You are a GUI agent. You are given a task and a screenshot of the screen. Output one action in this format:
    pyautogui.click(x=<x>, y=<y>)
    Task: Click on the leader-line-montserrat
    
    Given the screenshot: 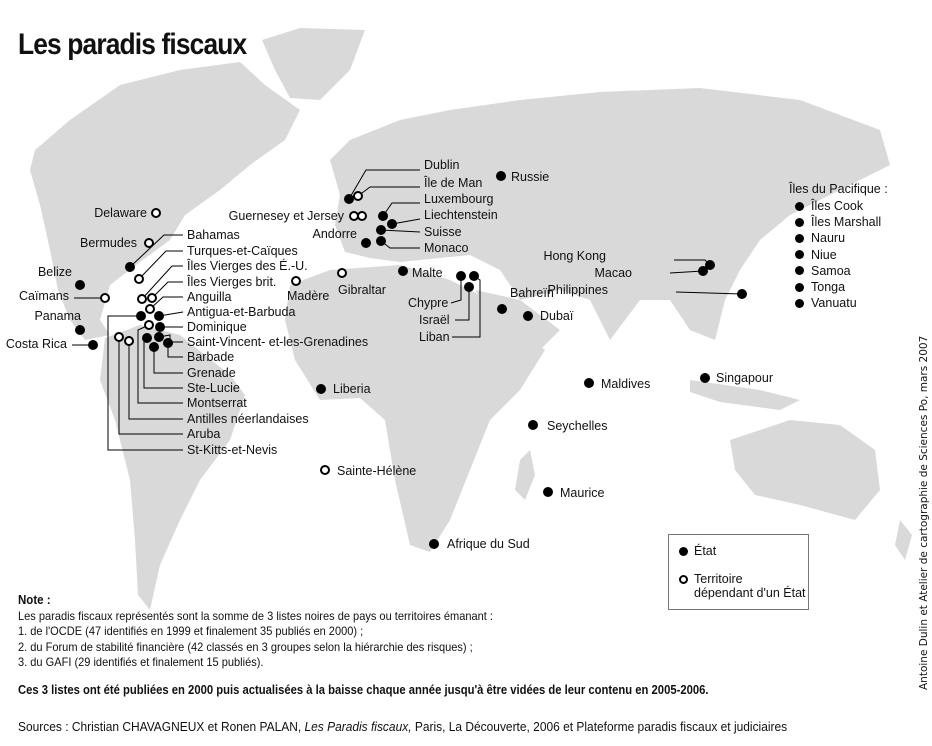 What is the action you would take?
    pyautogui.click(x=160, y=364)
    